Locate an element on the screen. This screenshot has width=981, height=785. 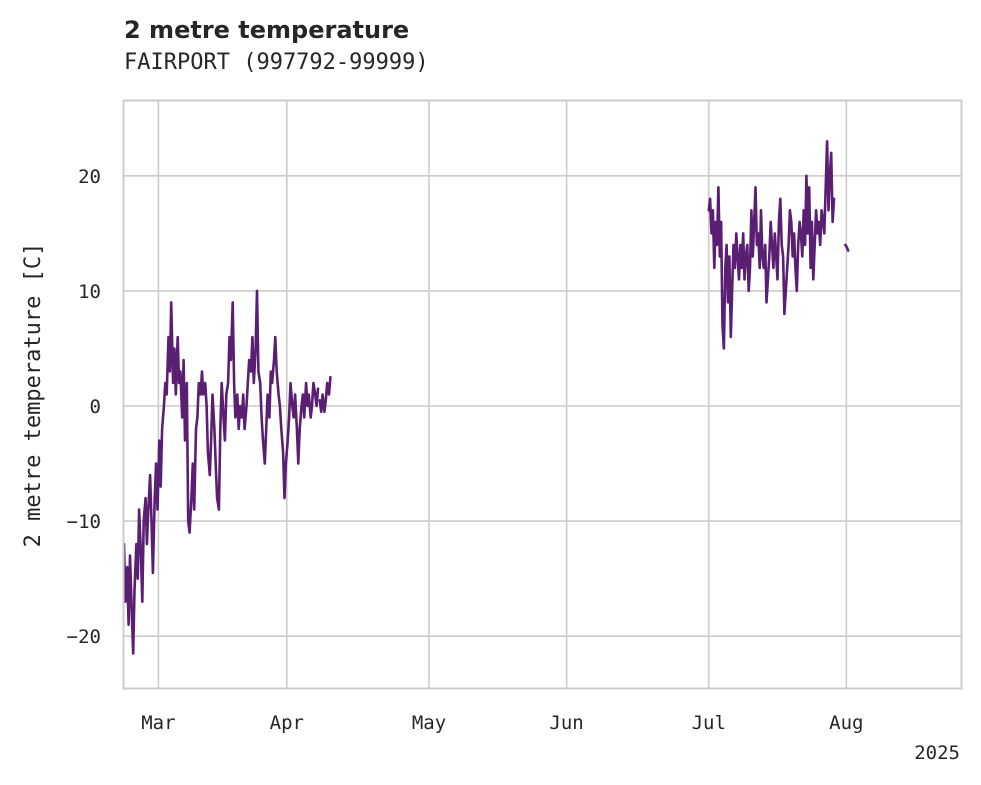
x-tick-label: Jun is located at coordinates (566, 723).